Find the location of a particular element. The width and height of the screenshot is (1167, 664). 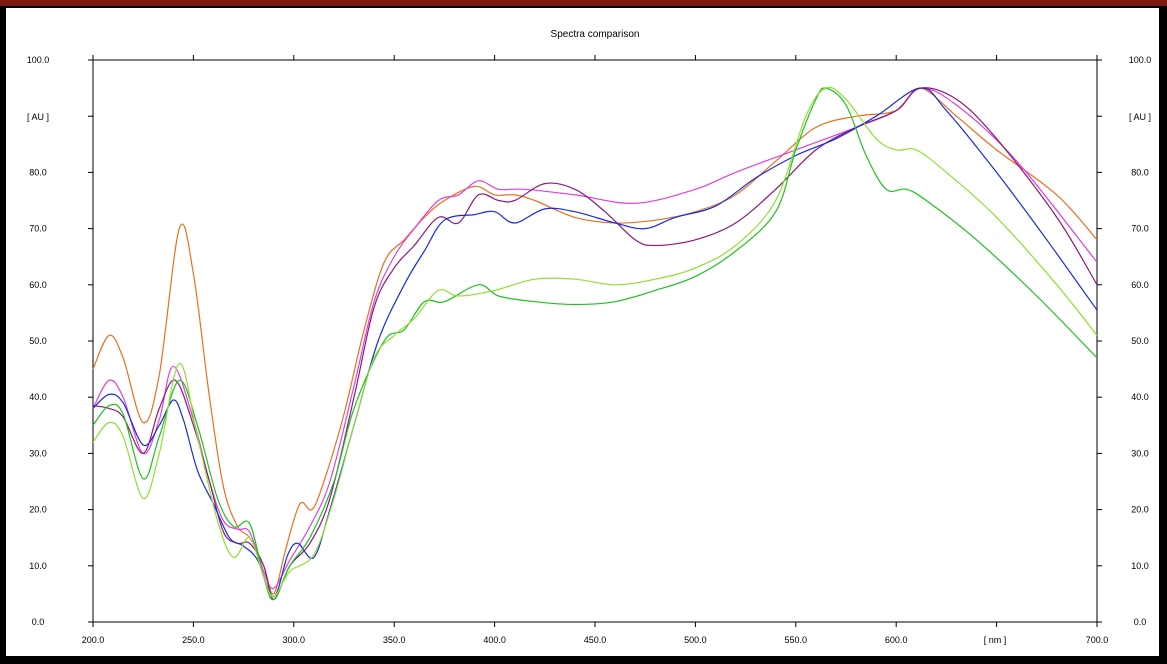

y-tick-label-right: 30.0 is located at coordinates (1140, 453).